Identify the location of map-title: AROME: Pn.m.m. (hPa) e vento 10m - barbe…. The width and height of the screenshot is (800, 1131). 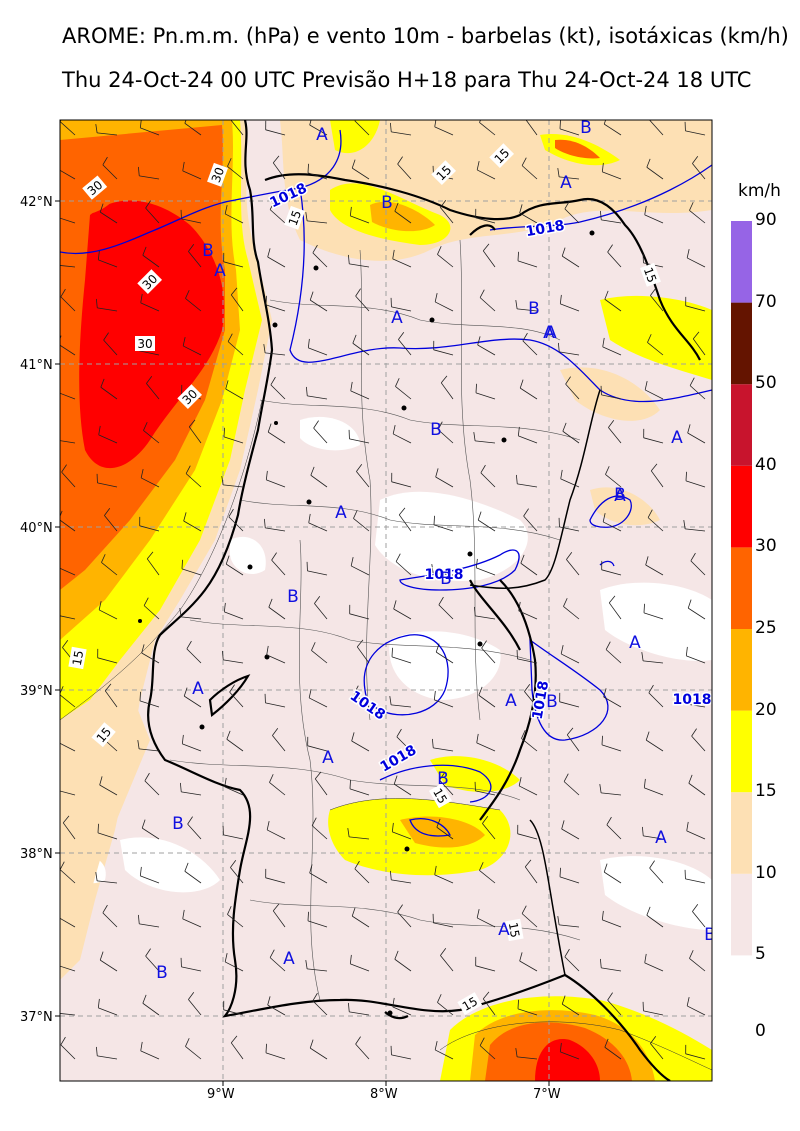
(425, 36).